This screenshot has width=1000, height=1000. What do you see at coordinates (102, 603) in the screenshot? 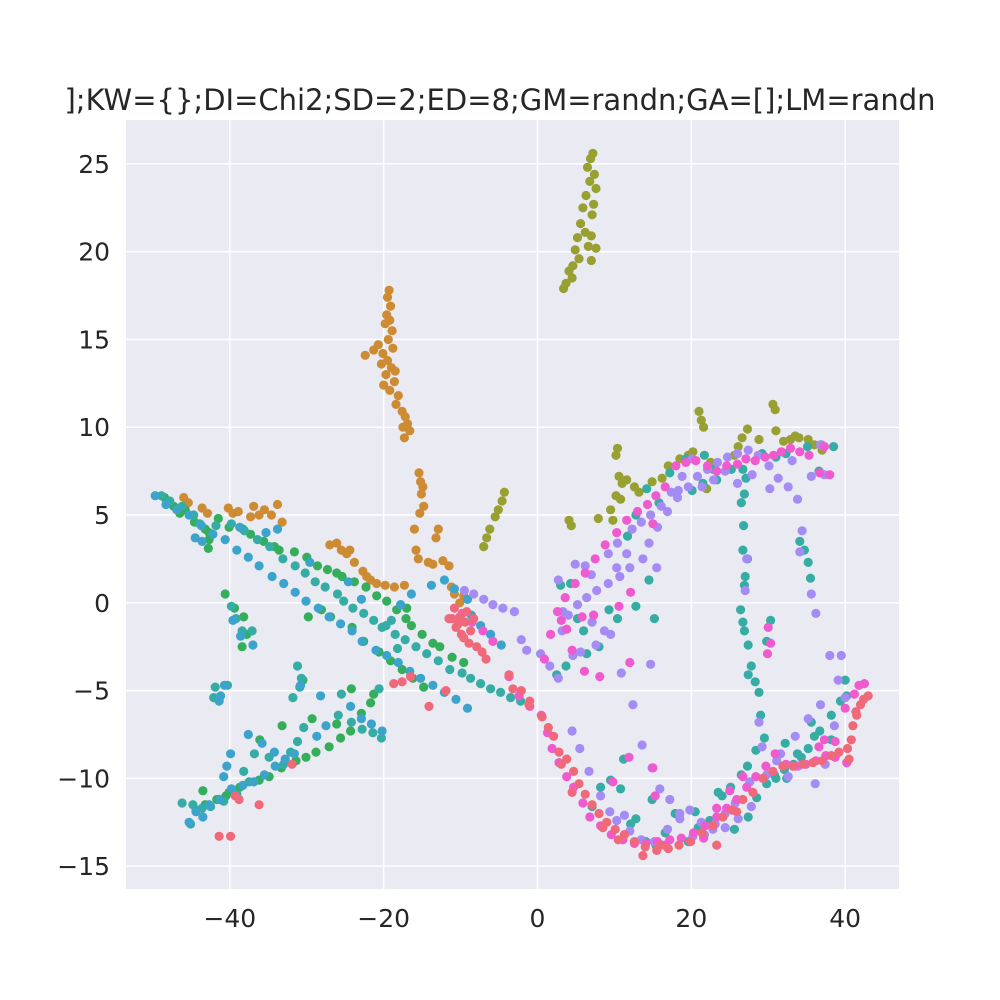
I see `y-tick-label: 0` at bounding box center [102, 603].